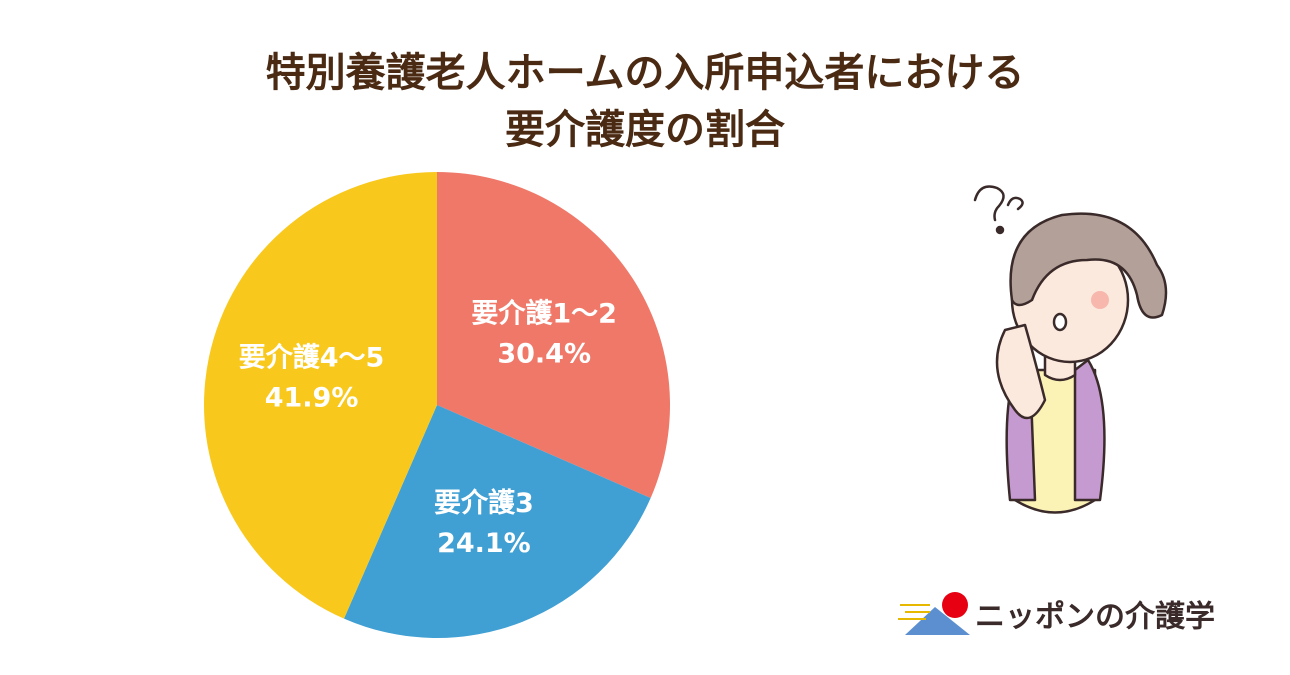 This screenshot has height=675, width=1290. What do you see at coordinates (645, 73) in the screenshot?
I see `chart-title: 特別養護老人ホームの入所申込者における` at bounding box center [645, 73].